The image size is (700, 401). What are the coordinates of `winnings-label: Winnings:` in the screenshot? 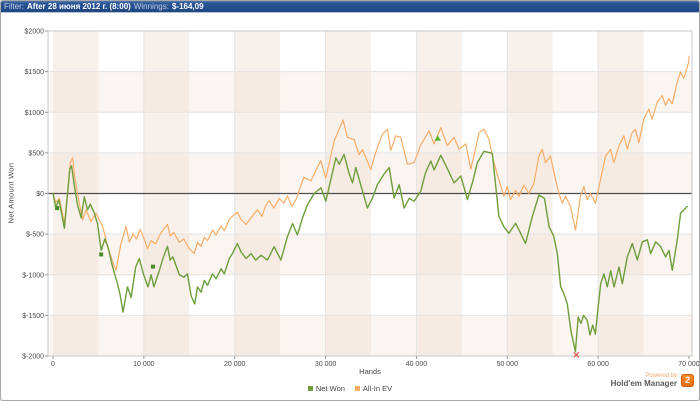 It's located at (151, 6).